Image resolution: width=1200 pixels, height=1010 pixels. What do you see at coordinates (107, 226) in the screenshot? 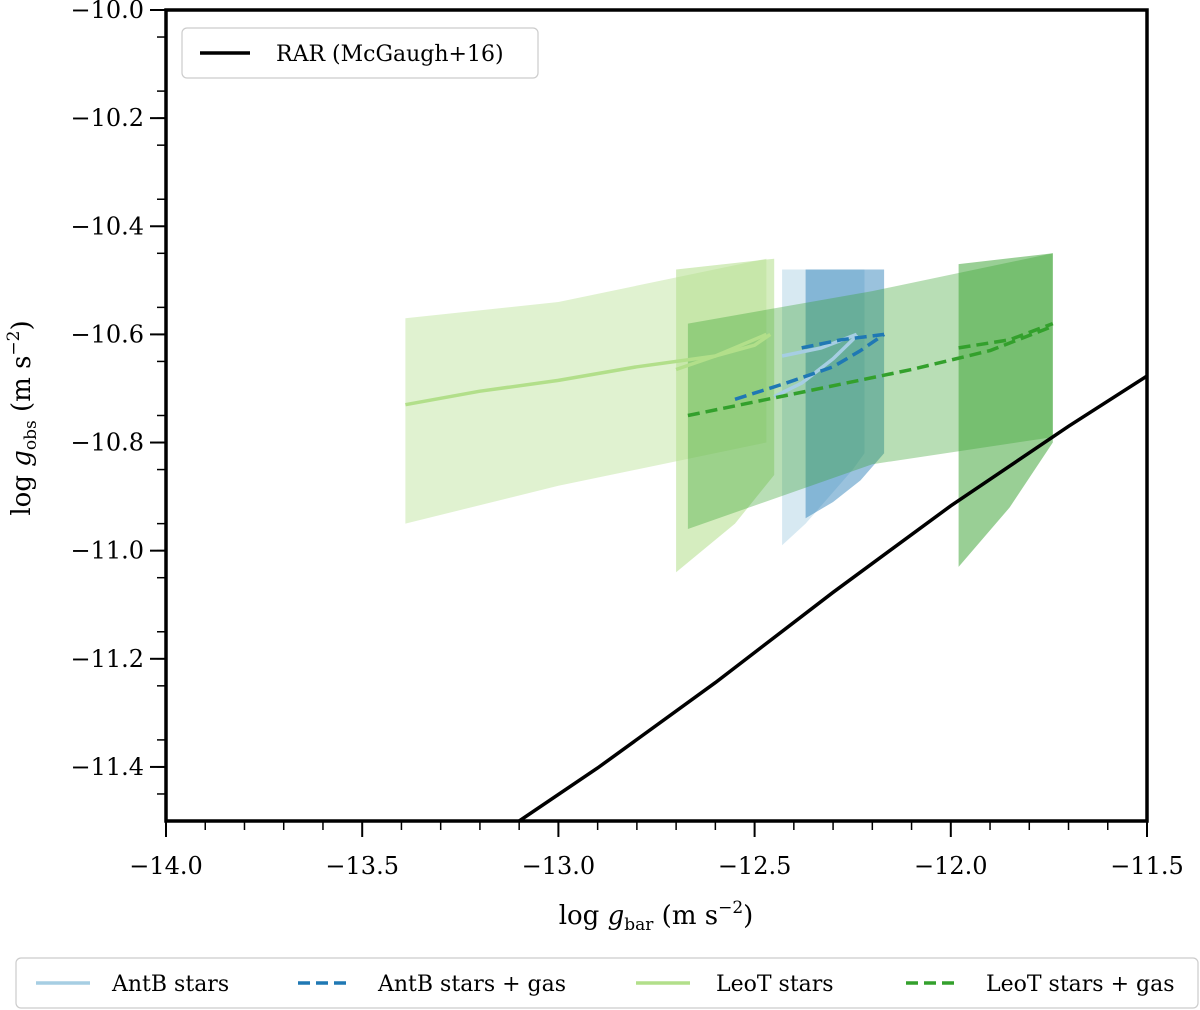
I see `y-tick-label: −10.4` at bounding box center [107, 226].